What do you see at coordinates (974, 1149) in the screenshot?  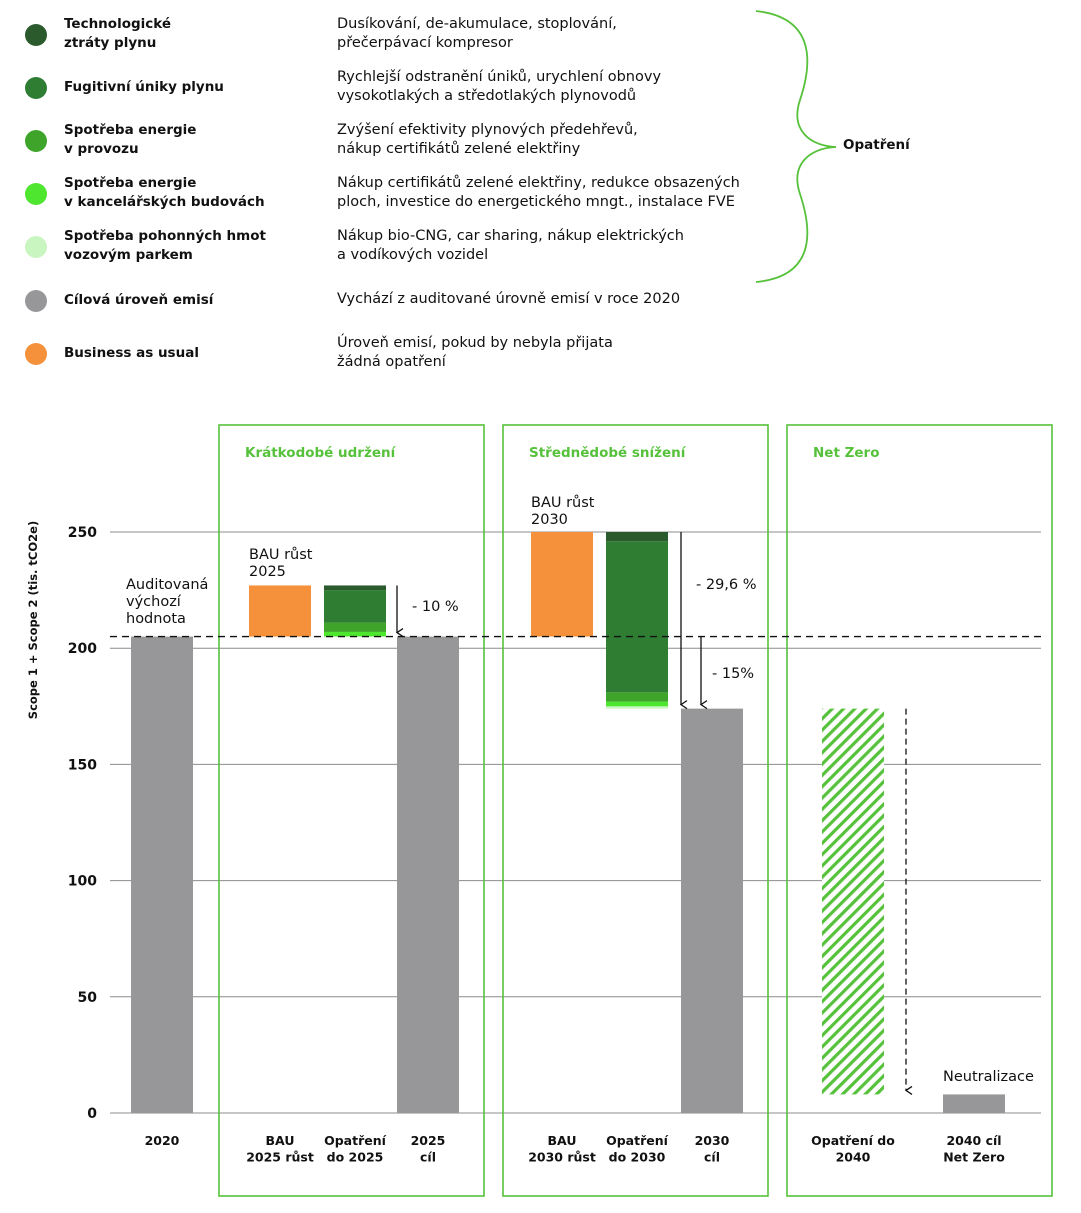 I see `x-category-label: 2040 cíl Net Zero` at bounding box center [974, 1149].